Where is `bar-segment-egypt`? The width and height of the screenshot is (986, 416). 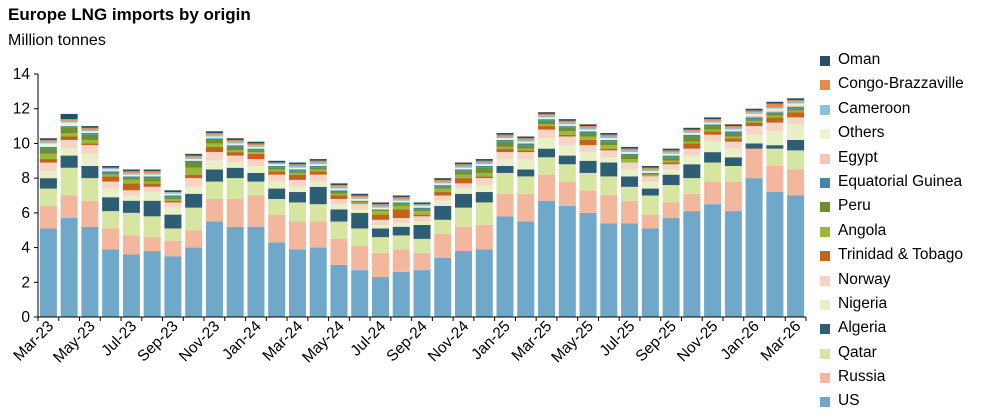
bar-segment-egypt is located at coordinates (754, 116).